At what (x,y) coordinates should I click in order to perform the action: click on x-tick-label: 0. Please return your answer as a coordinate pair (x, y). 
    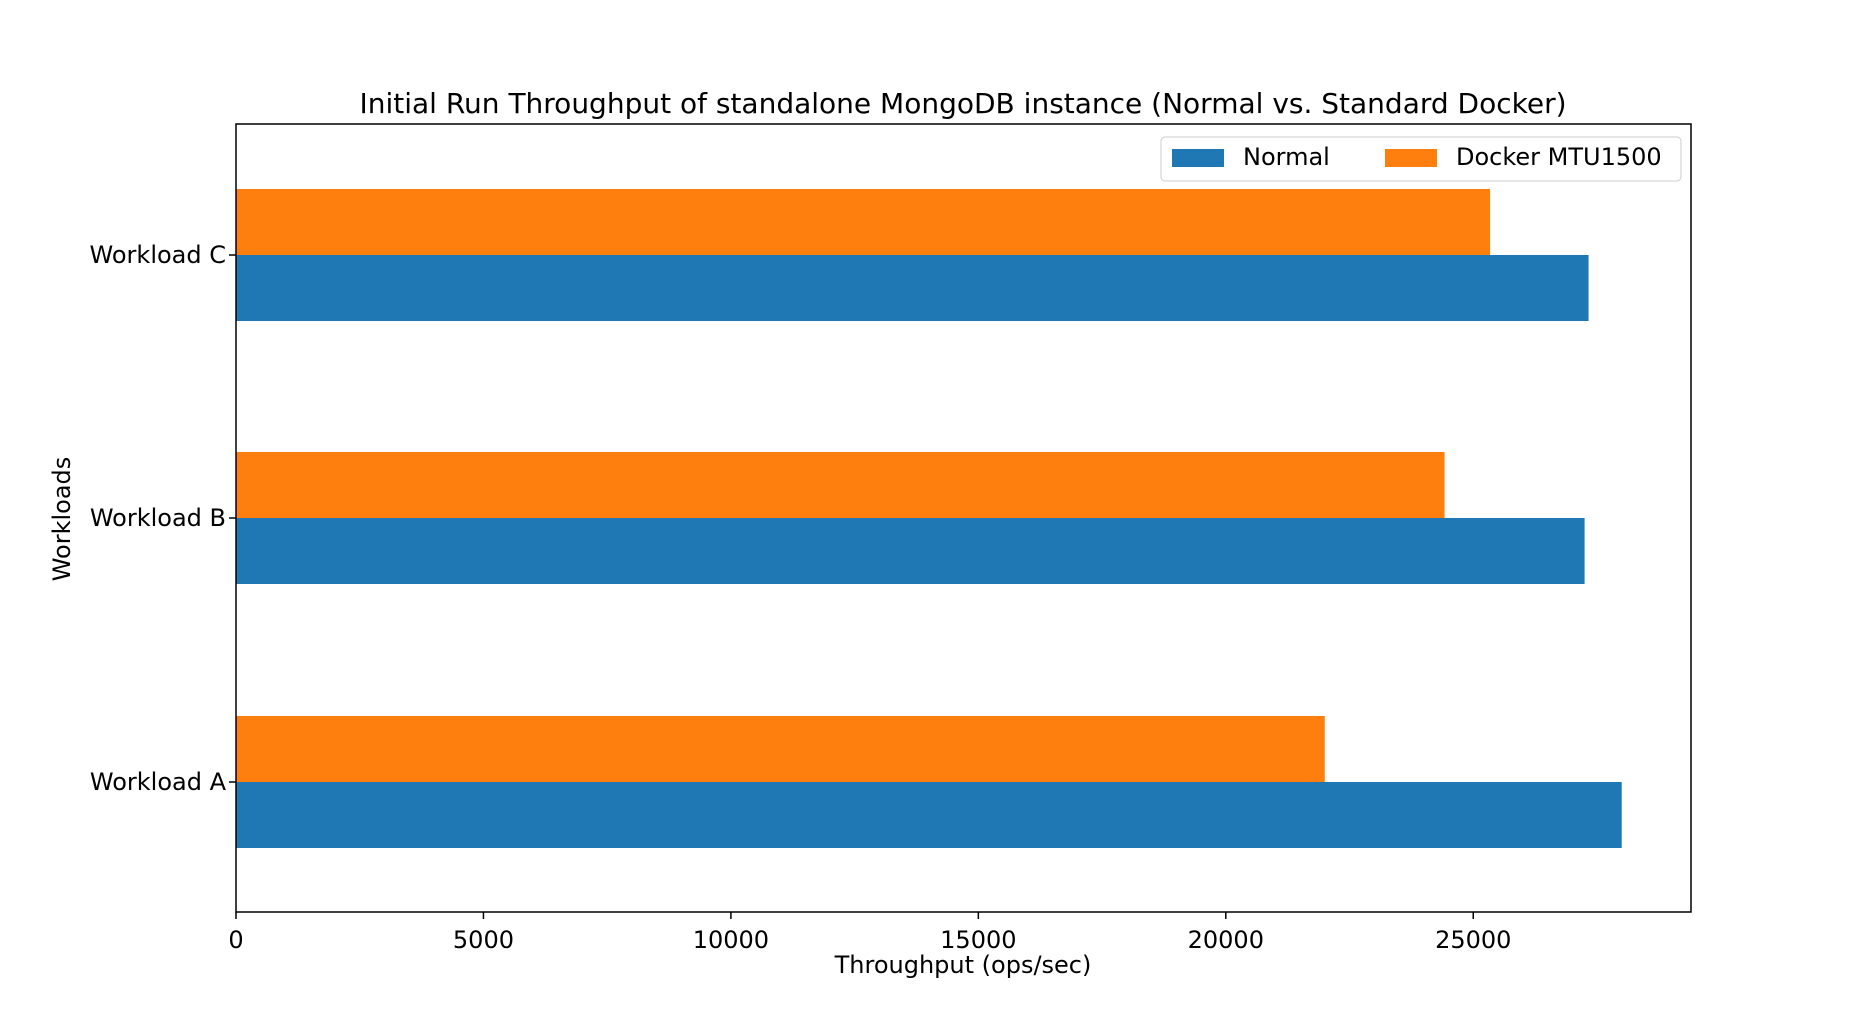
    Looking at the image, I should click on (235, 940).